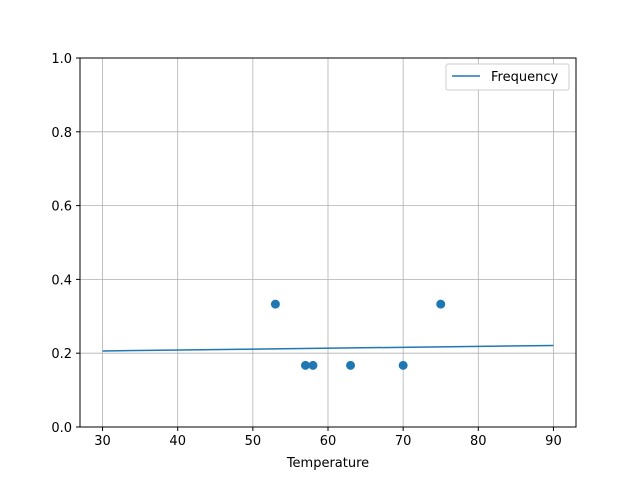 The image size is (640, 484). Describe the element at coordinates (328, 441) in the screenshot. I see `x-tick-label: 60` at that location.